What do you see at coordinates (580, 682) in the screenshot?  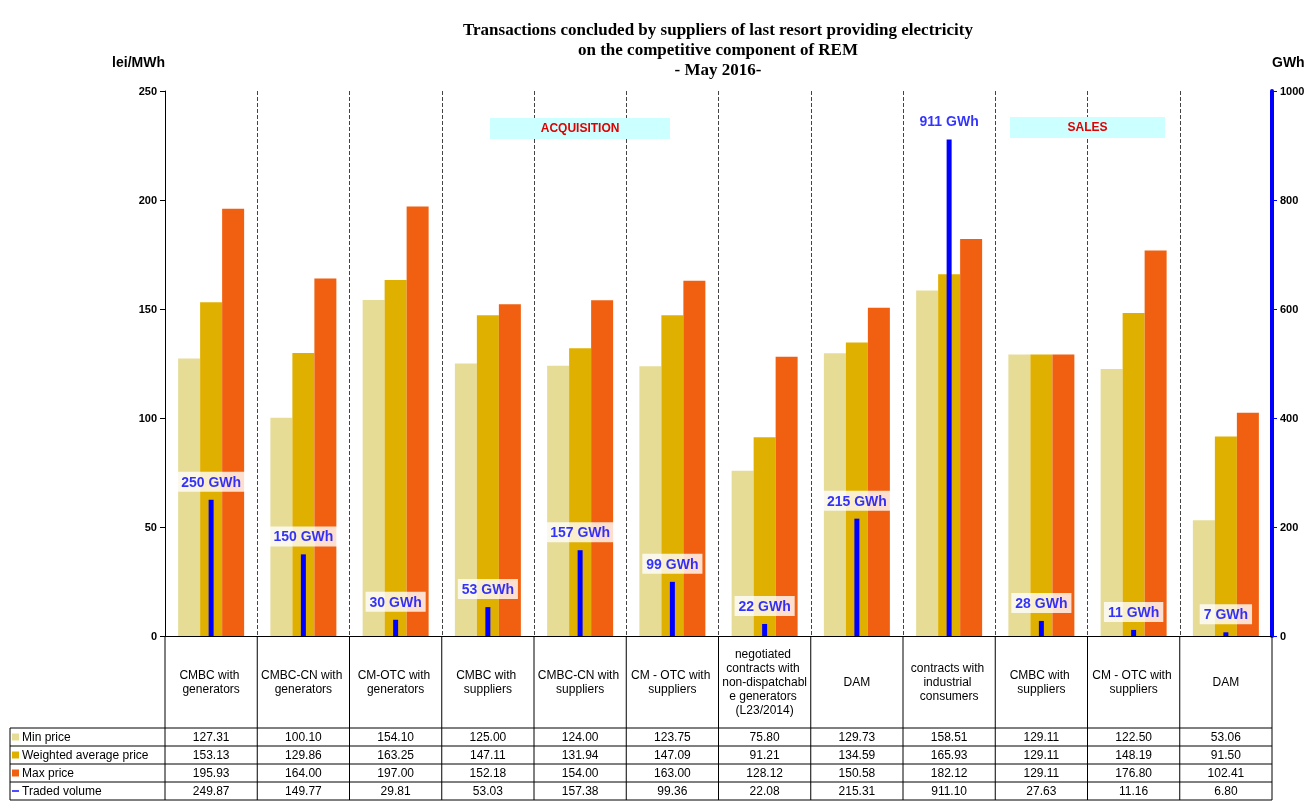 I see `x-tick-label: CMBC-CN with suppliers` at bounding box center [580, 682].